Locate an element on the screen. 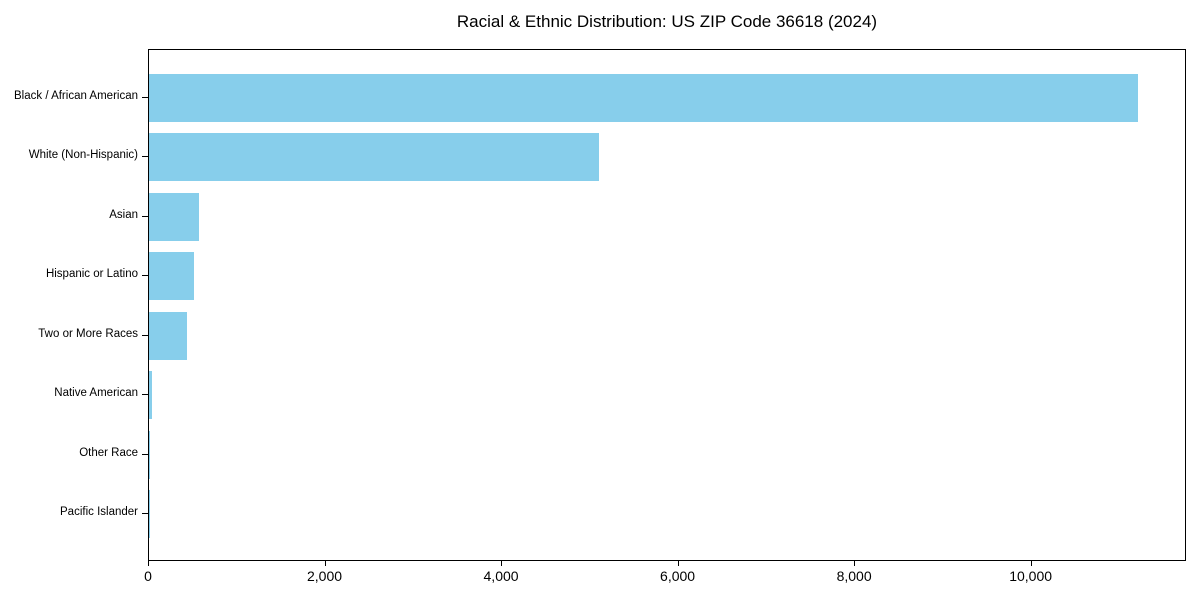 Image resolution: width=1200 pixels, height=600 pixels. x-tick-label: 0 is located at coordinates (148, 576).